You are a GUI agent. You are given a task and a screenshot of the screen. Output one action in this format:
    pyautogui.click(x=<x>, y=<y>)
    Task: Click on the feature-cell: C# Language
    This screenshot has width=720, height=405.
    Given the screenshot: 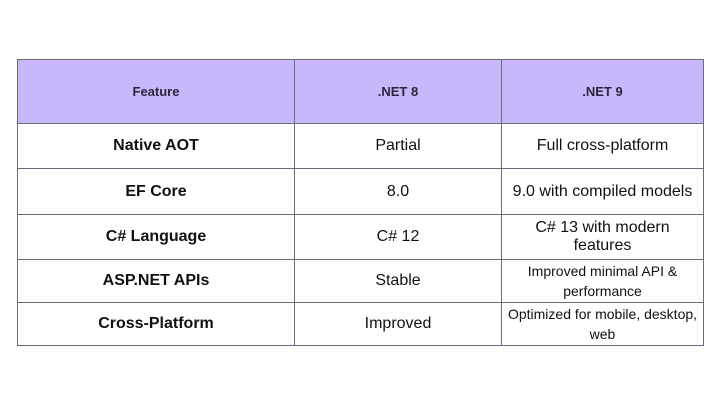 What is the action you would take?
    pyautogui.click(x=156, y=237)
    